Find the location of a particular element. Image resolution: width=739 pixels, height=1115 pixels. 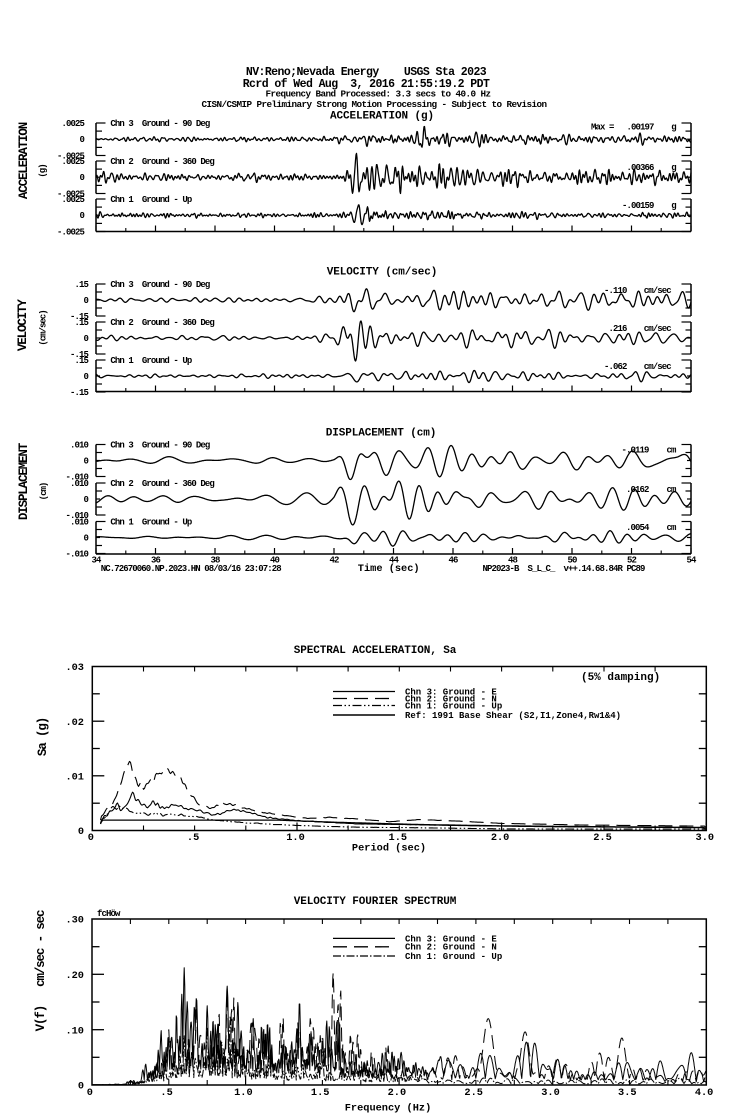

svg-text: 1.5 is located at coordinates (398, 838).